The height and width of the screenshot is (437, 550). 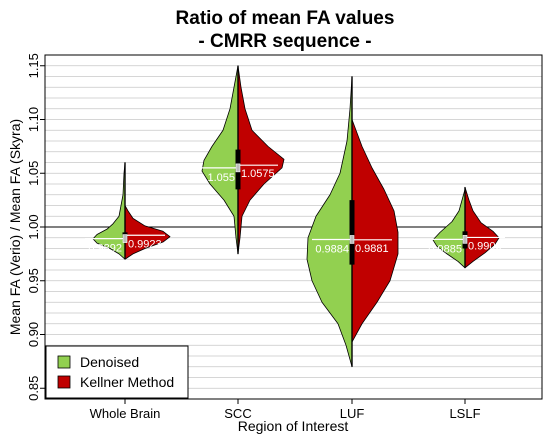 What do you see at coordinates (127, 382) in the screenshot?
I see `legend-label-kellner: Kellner Method` at bounding box center [127, 382].